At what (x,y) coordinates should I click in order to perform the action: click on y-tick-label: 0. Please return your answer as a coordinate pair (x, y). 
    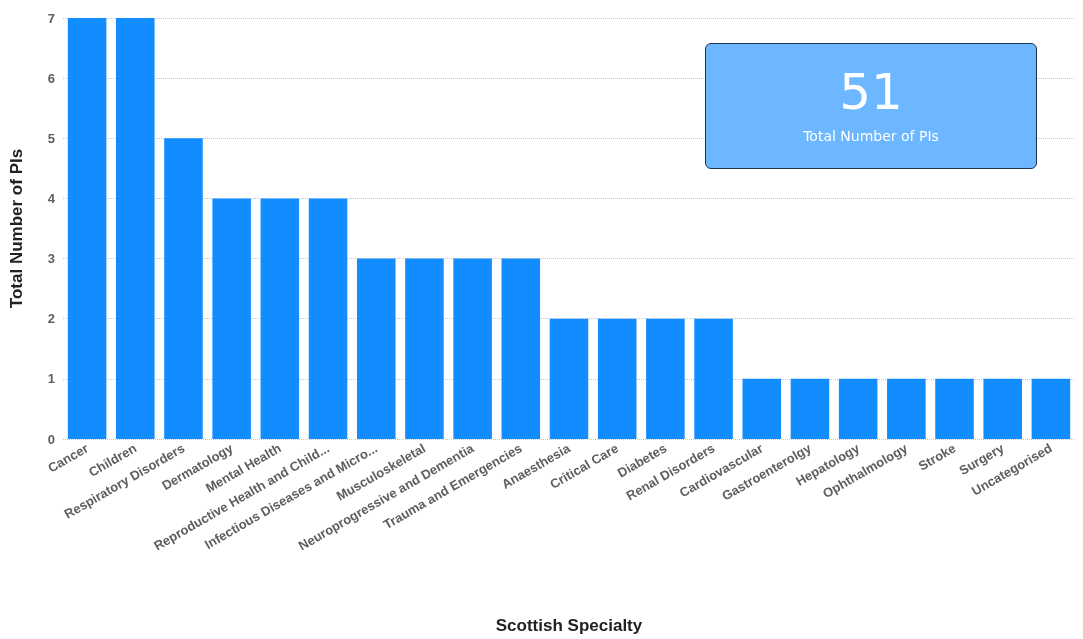
    Looking at the image, I should click on (51, 439).